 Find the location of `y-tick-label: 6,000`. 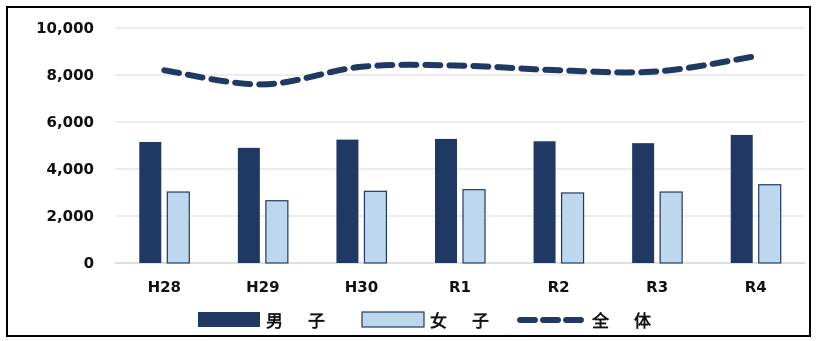

y-tick-label: 6,000 is located at coordinates (70, 122).